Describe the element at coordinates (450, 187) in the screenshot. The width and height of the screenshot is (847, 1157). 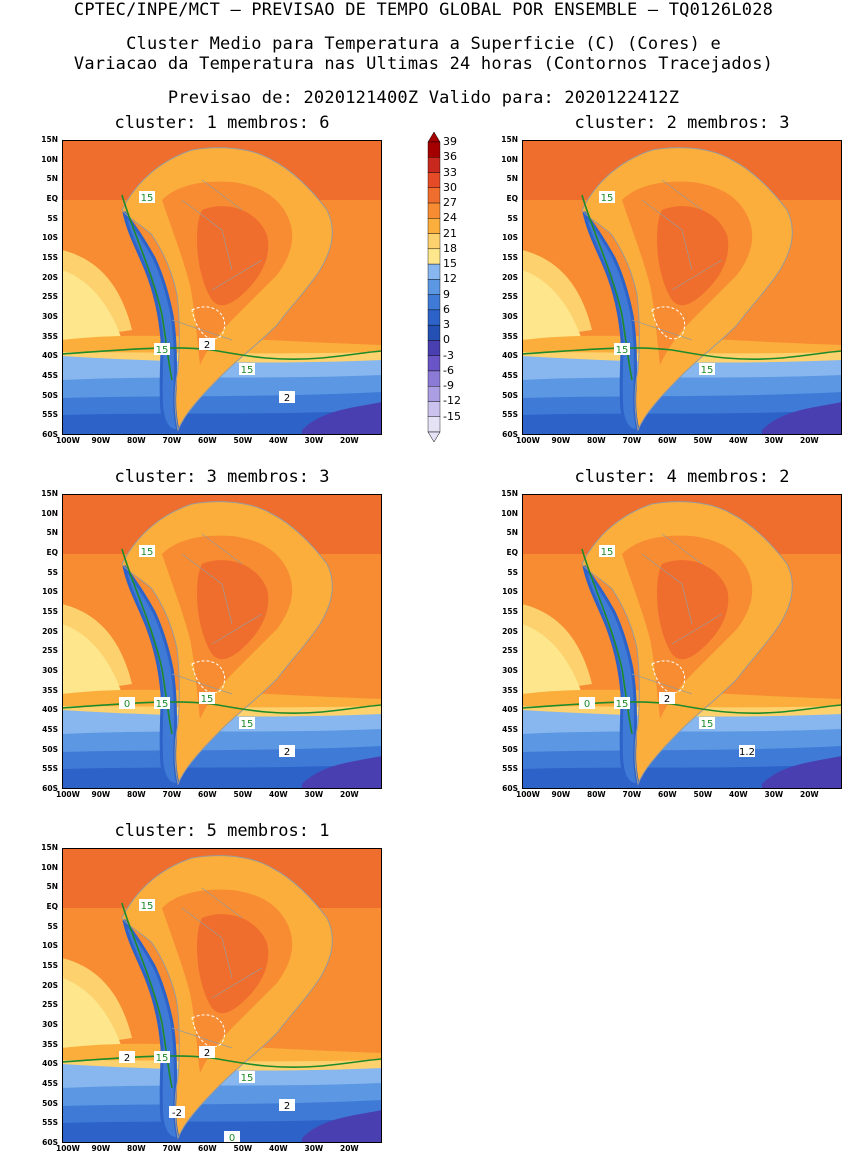
I see `colorbar-label: 30` at that location.